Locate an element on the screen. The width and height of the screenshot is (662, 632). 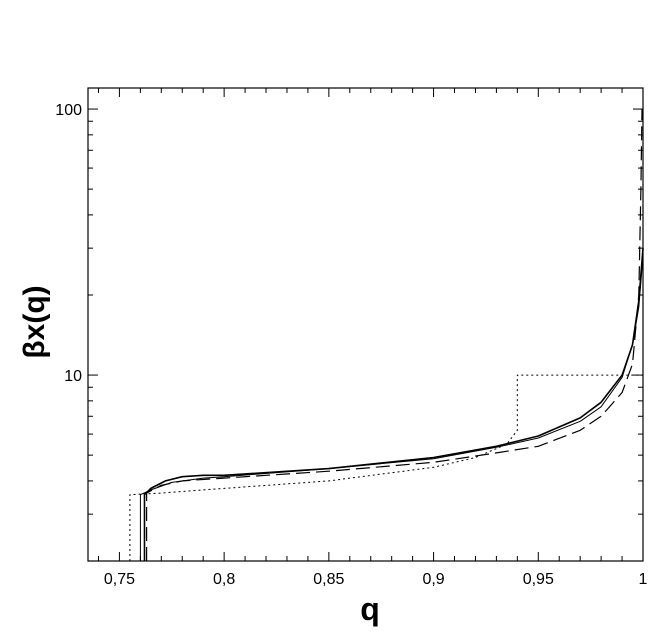
x-tick-label: 1 is located at coordinates (643, 579).